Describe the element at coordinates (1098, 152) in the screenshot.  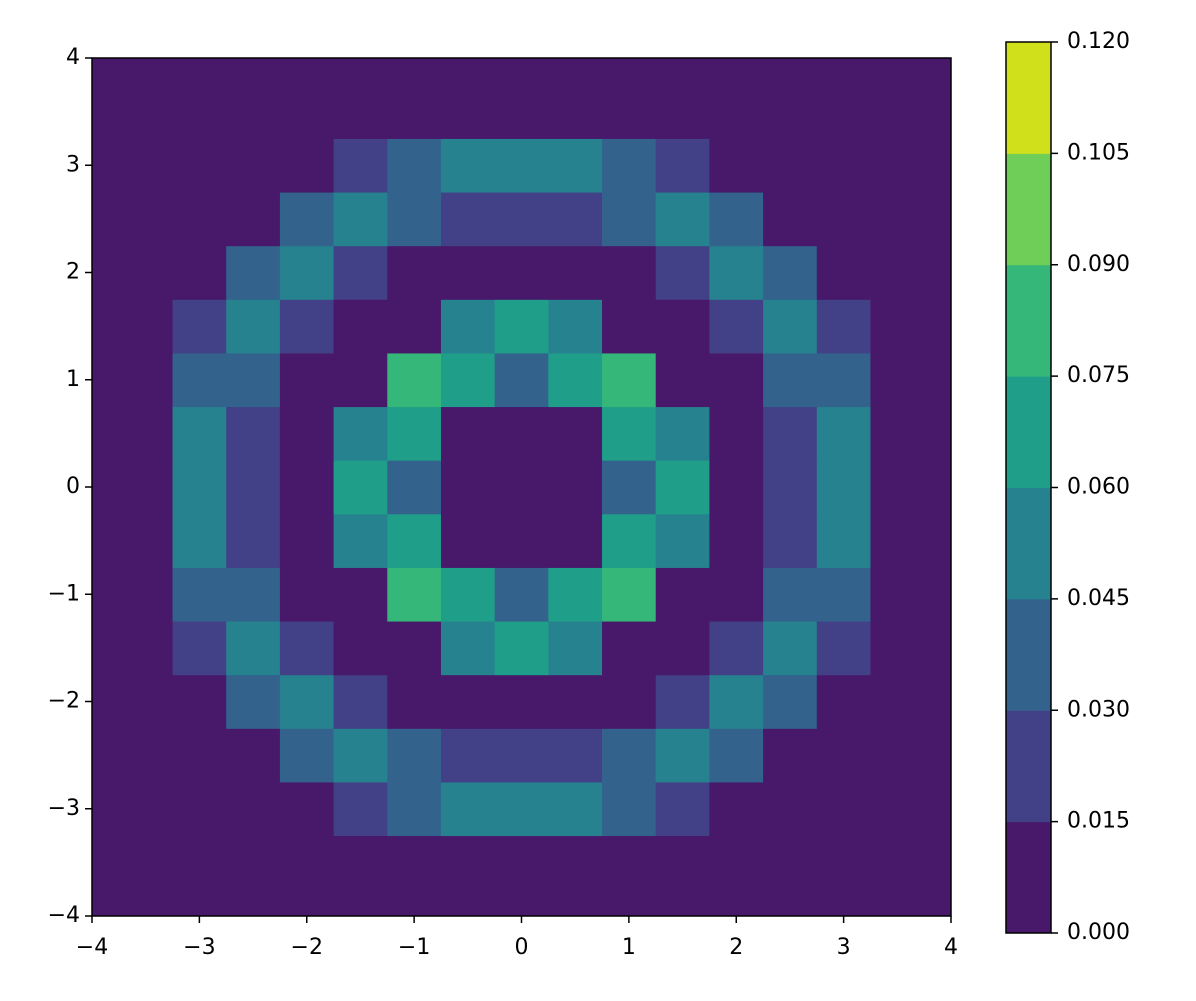
I see `colorbar-tick-label: 0.105` at that location.